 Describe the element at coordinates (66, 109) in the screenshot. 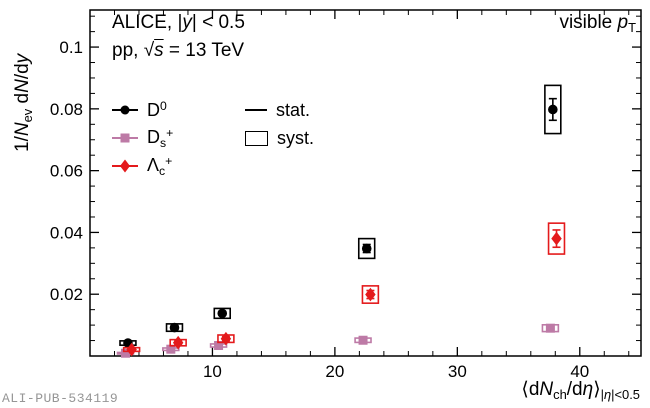

I see `y-tick-label: 0.08` at that location.